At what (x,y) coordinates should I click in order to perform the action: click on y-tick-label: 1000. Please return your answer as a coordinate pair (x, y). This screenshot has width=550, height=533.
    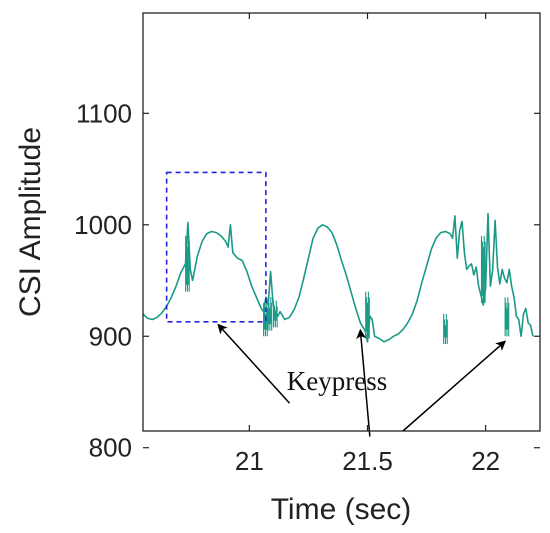
    Looking at the image, I should click on (103, 225).